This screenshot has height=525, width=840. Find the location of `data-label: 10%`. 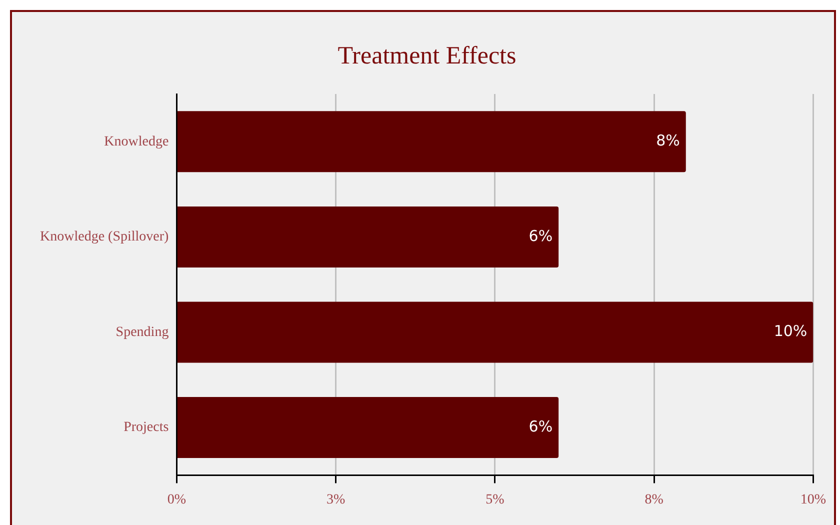

data-label: 10% is located at coordinates (791, 331).